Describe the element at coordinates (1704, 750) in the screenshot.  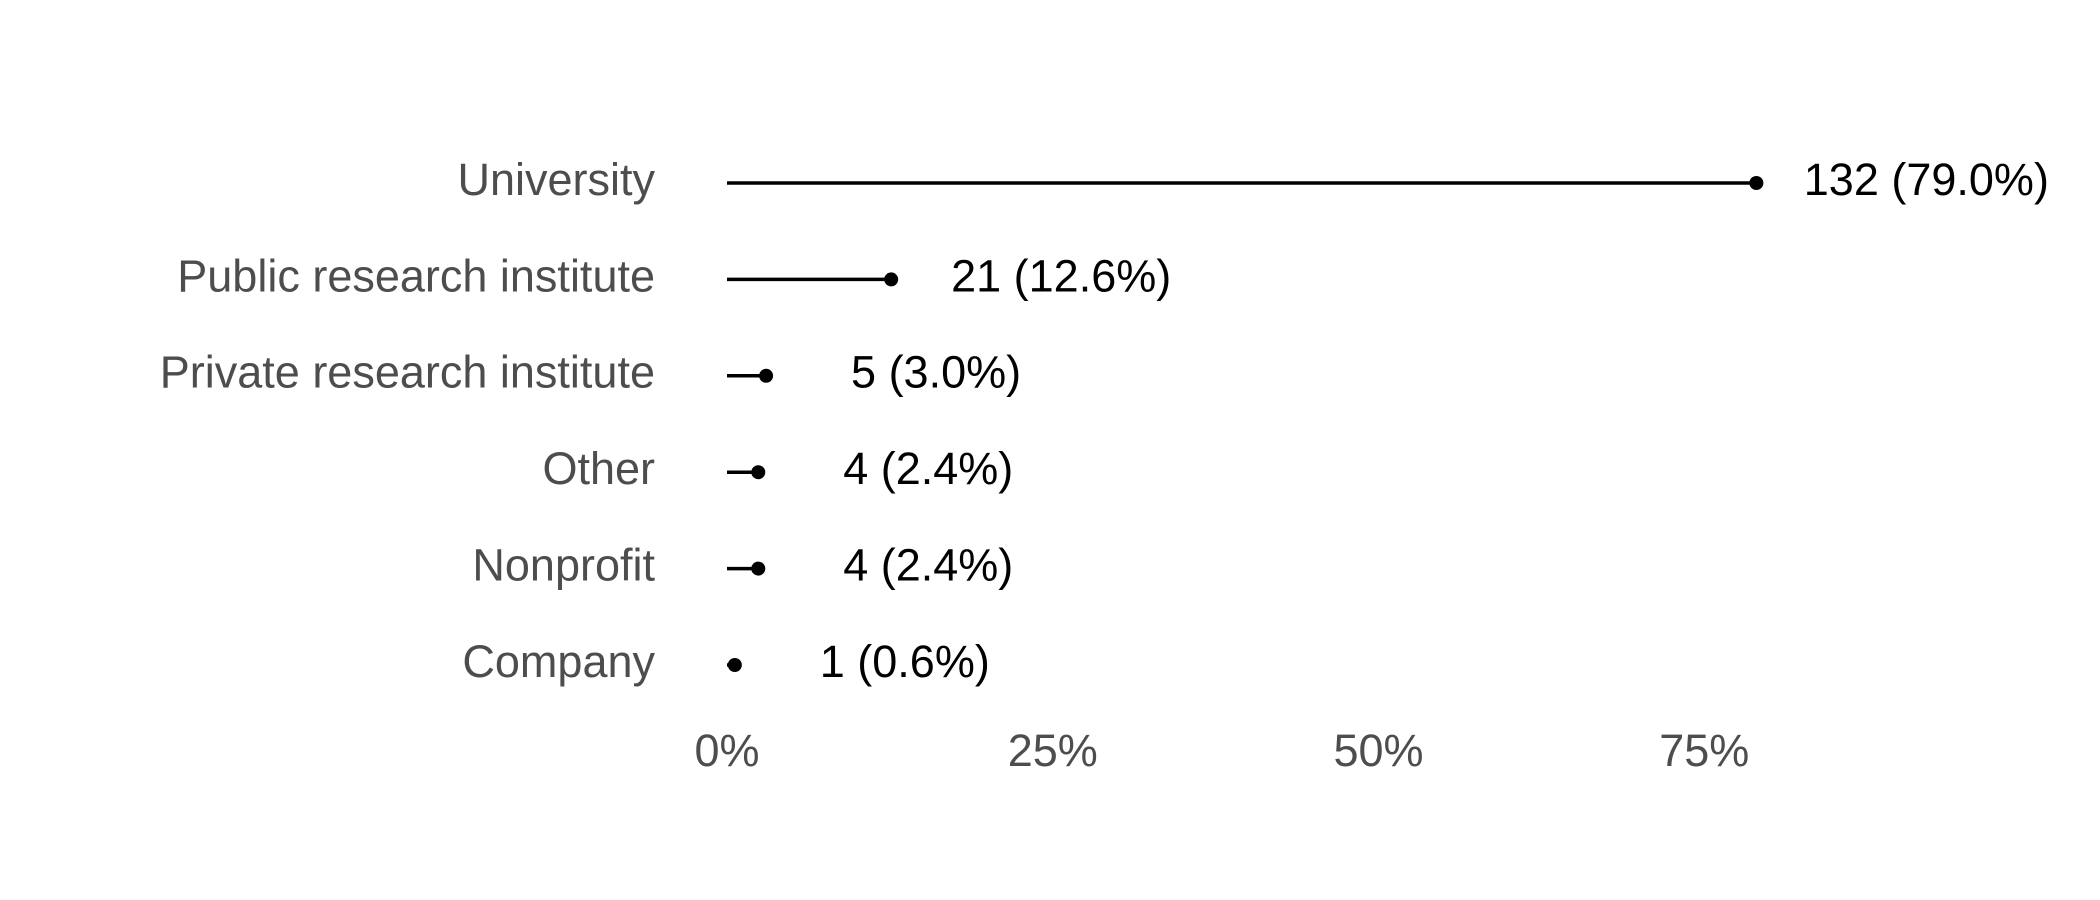
I see `x-tick-label: 75%` at that location.